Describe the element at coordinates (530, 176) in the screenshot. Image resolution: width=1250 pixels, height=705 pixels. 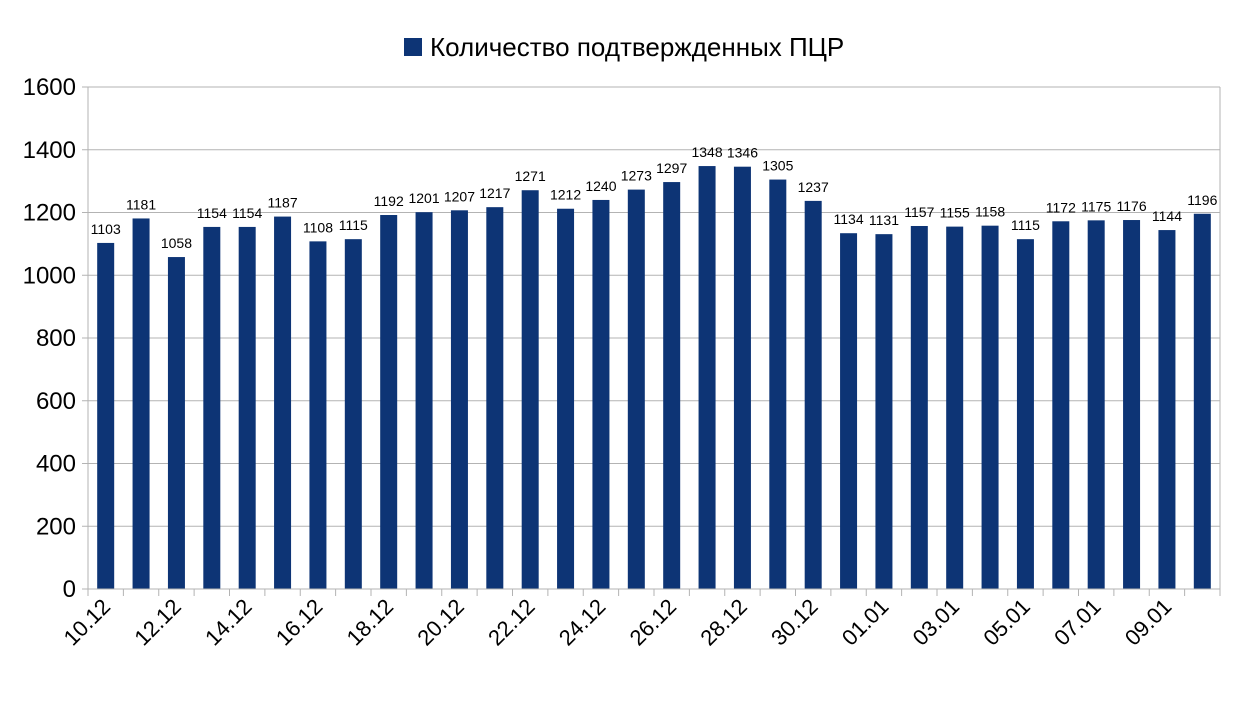
I see `data-label: 1271` at that location.